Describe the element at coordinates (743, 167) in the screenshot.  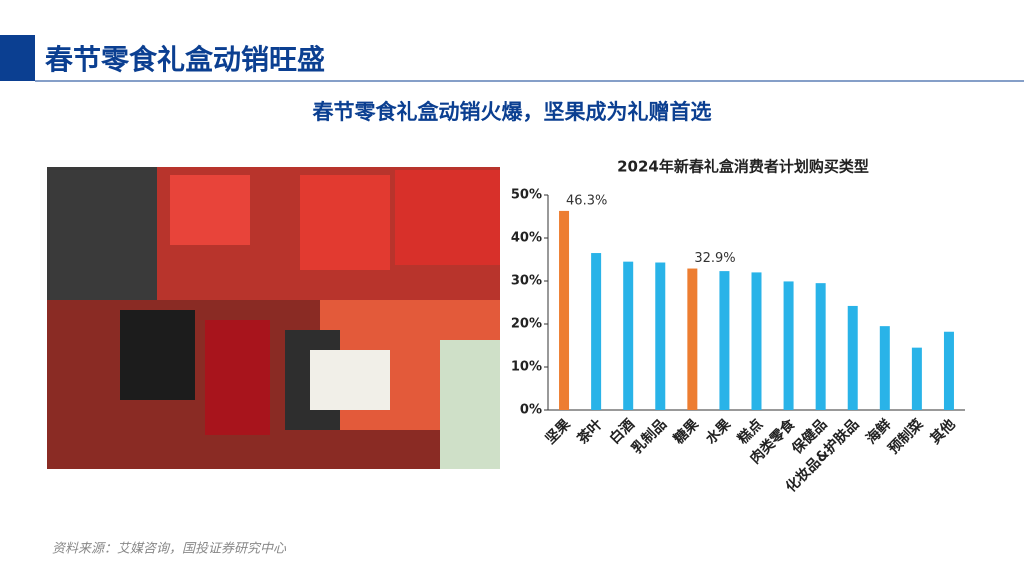
I see `chart-title: 2024年新春礼盒消费者计划购买类型` at that location.